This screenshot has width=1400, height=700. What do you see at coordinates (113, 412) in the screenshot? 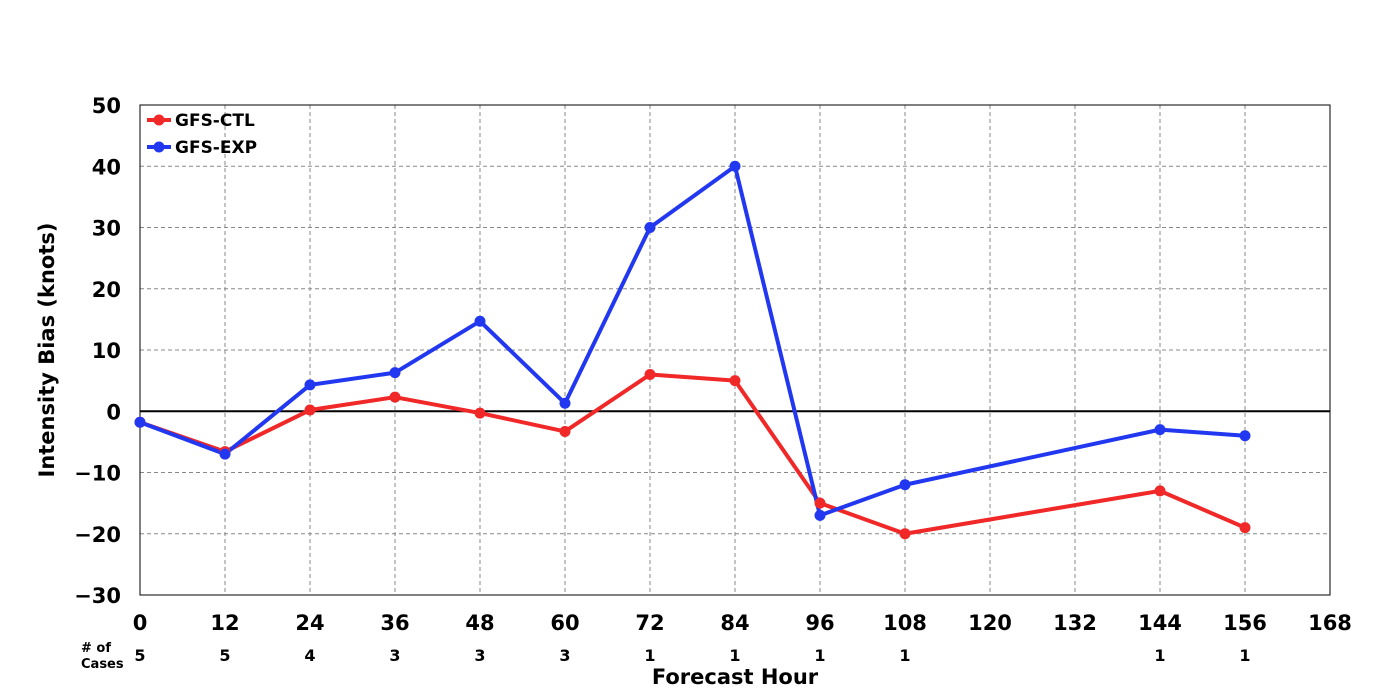
I see `y-tick-label: 0` at bounding box center [113, 412].